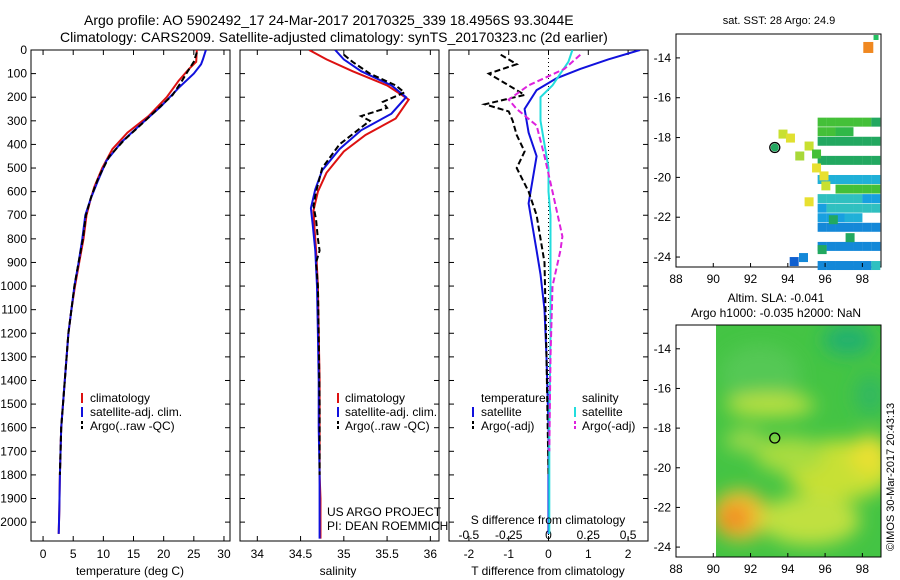 This screenshot has width=900, height=580. I want to click on y-tick-label: 1800, so click(13, 475).